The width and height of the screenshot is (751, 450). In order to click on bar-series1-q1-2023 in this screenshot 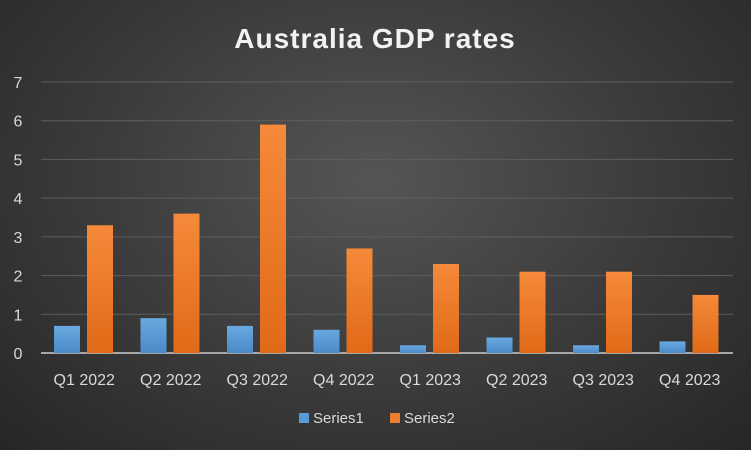, I will do `click(413, 349)`.